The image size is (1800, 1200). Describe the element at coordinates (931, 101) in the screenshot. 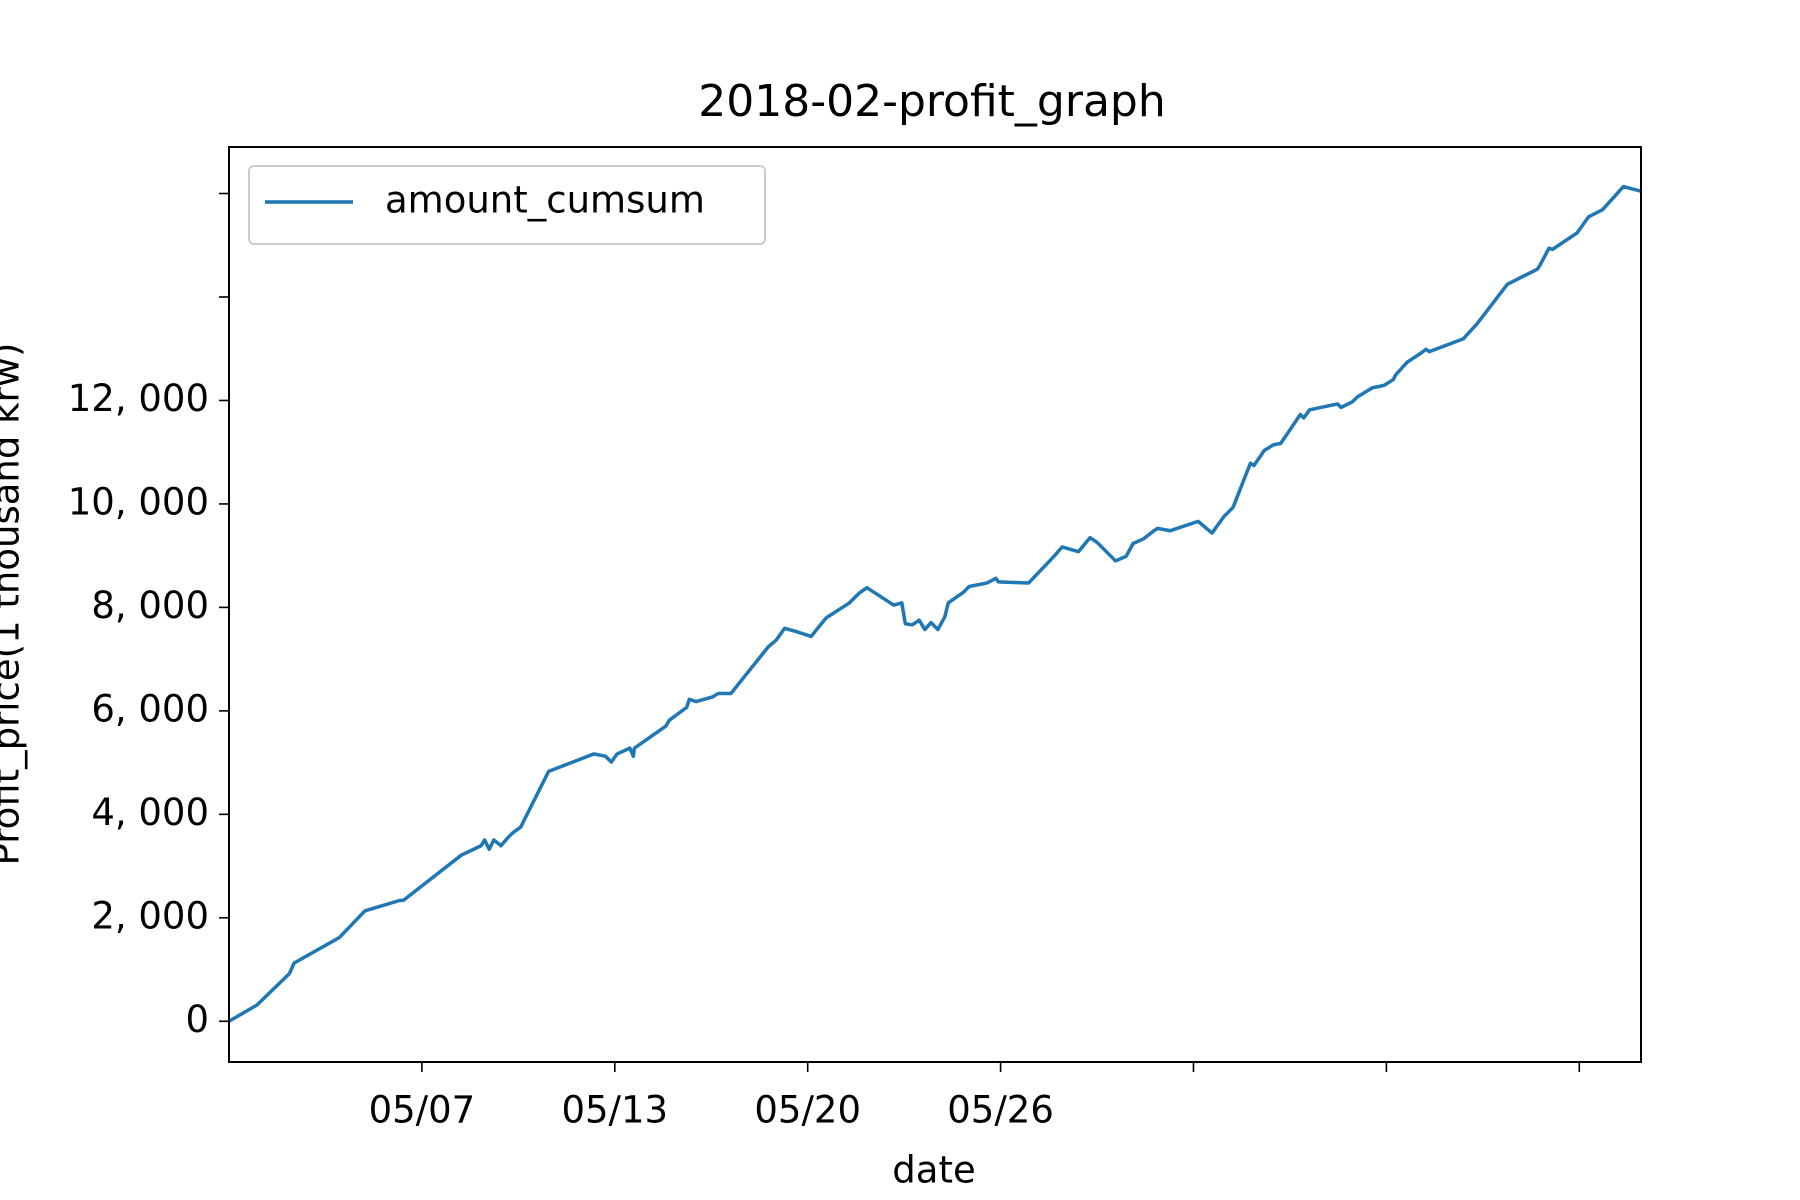

I see `chart-title: 2018-02-profit_graph` at that location.